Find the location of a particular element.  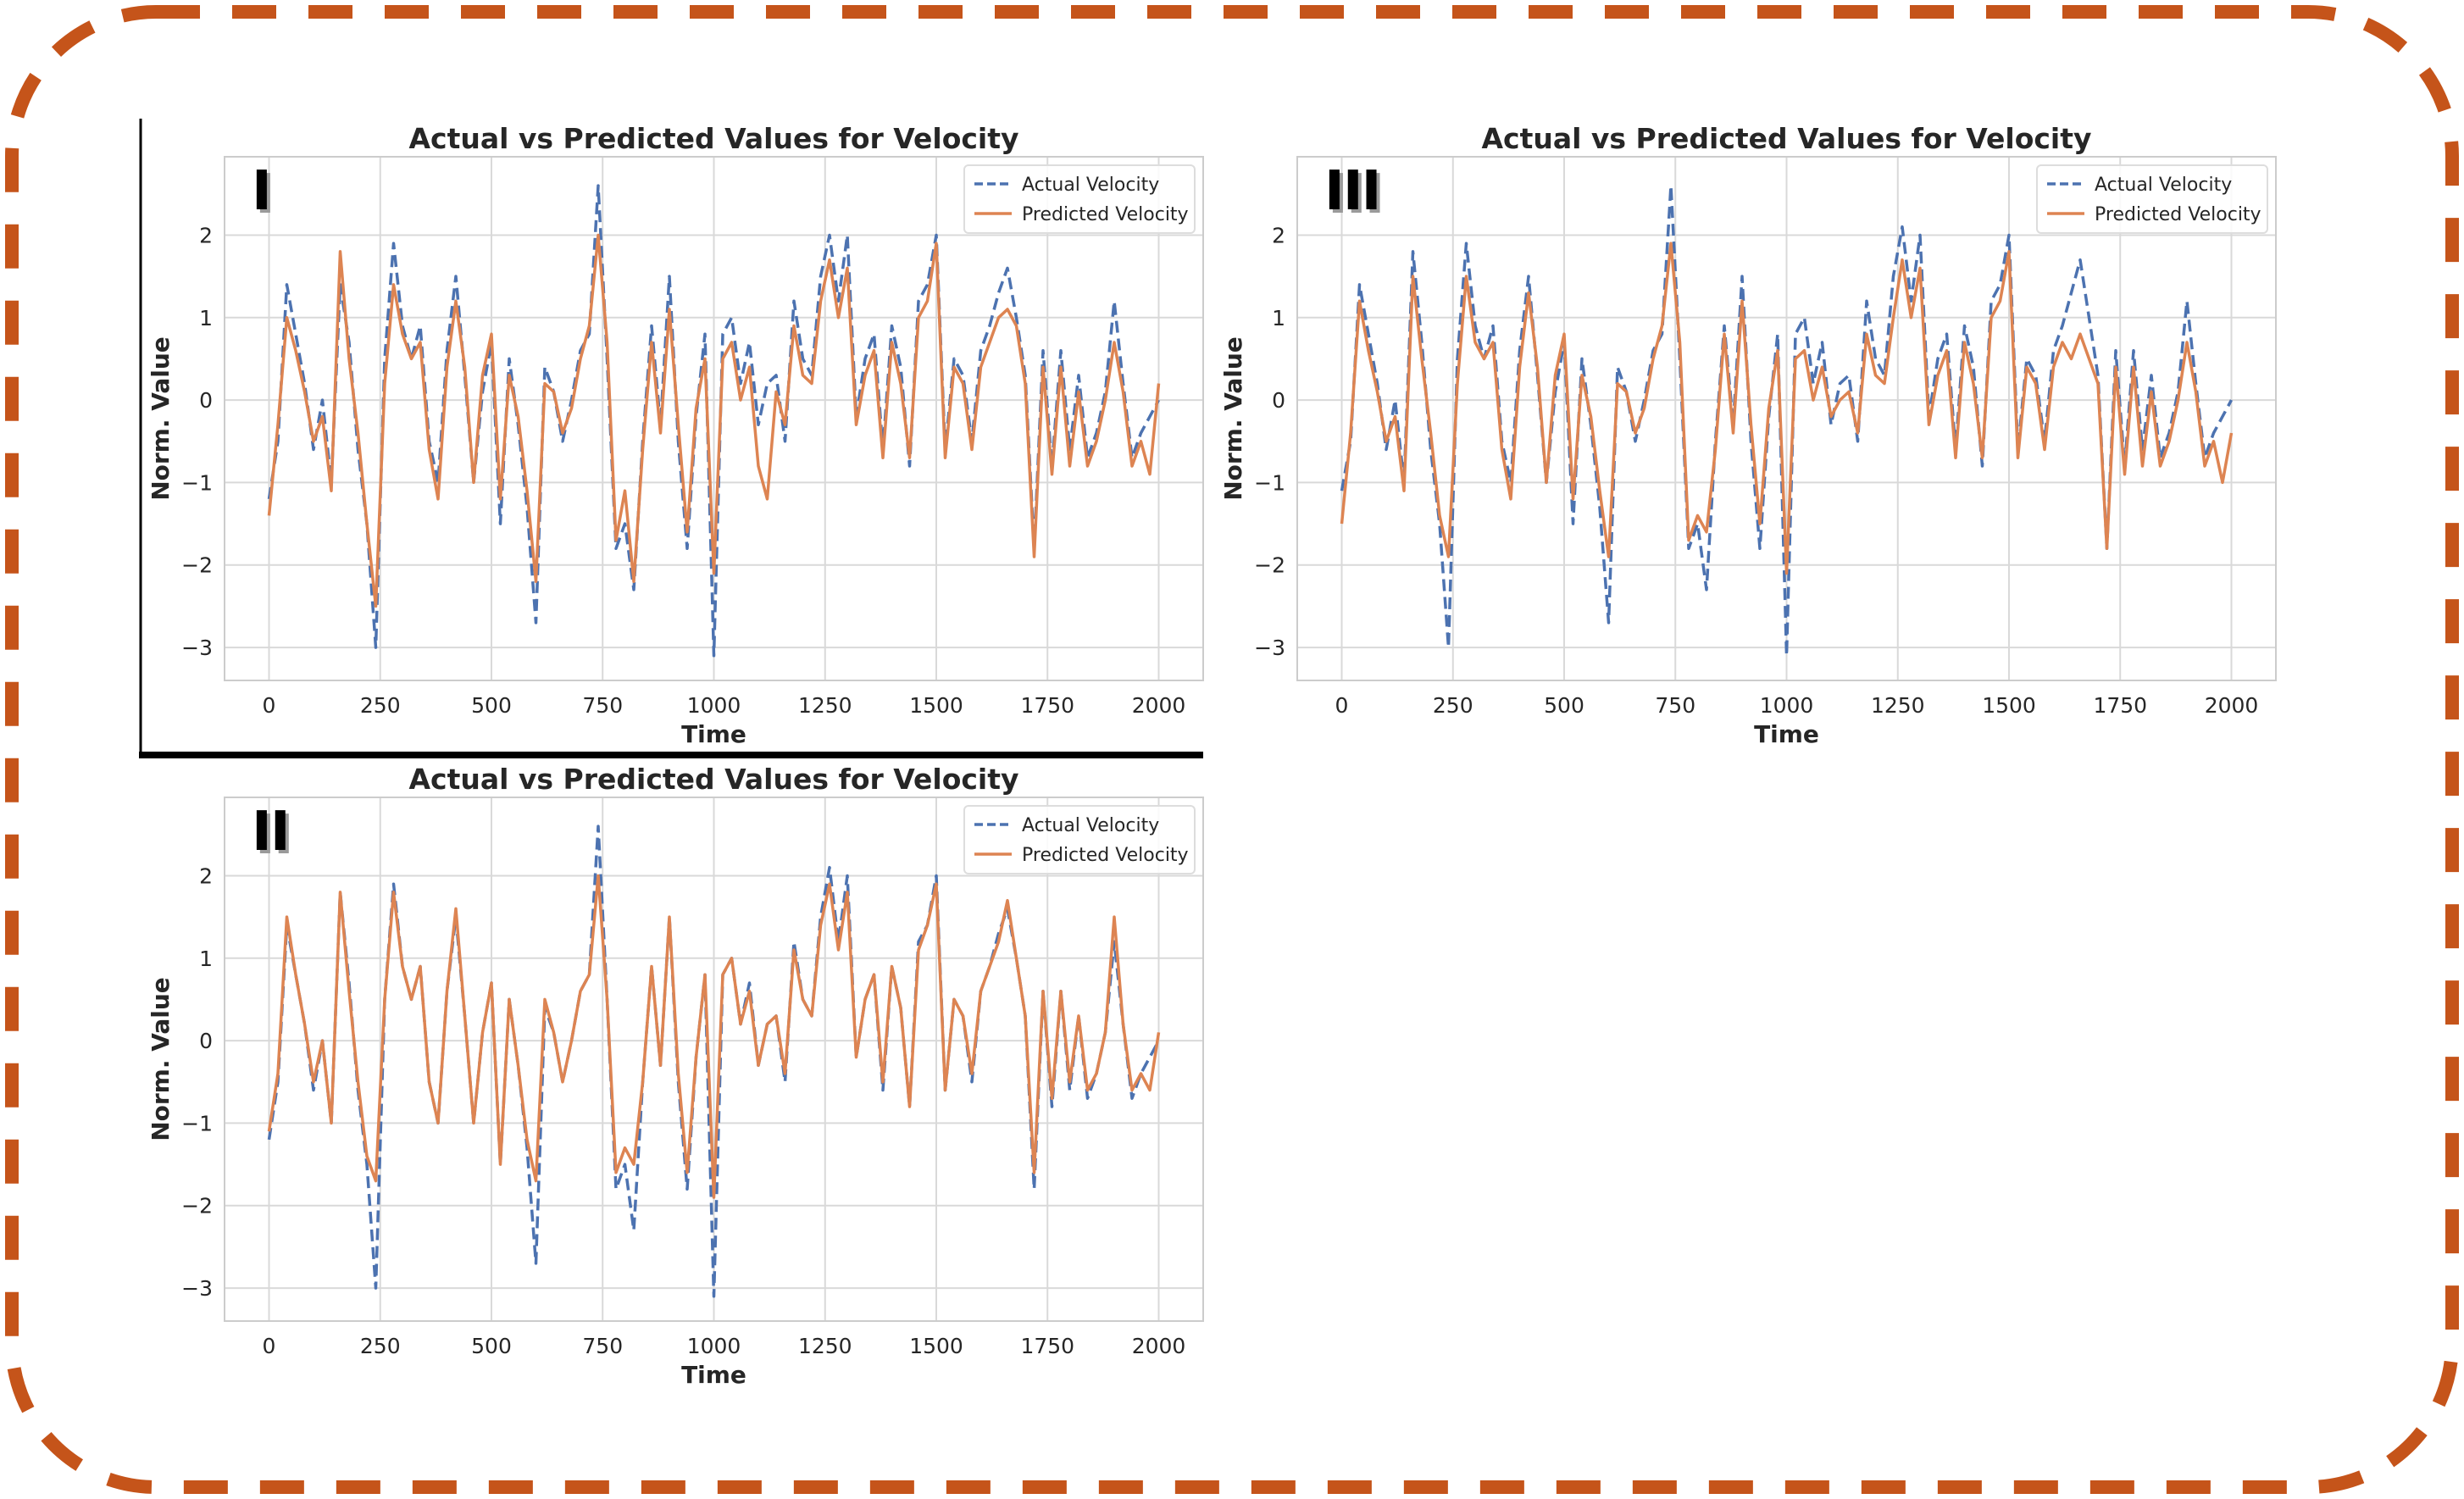

panel-label-shadow: I is located at coordinates (265, 195).